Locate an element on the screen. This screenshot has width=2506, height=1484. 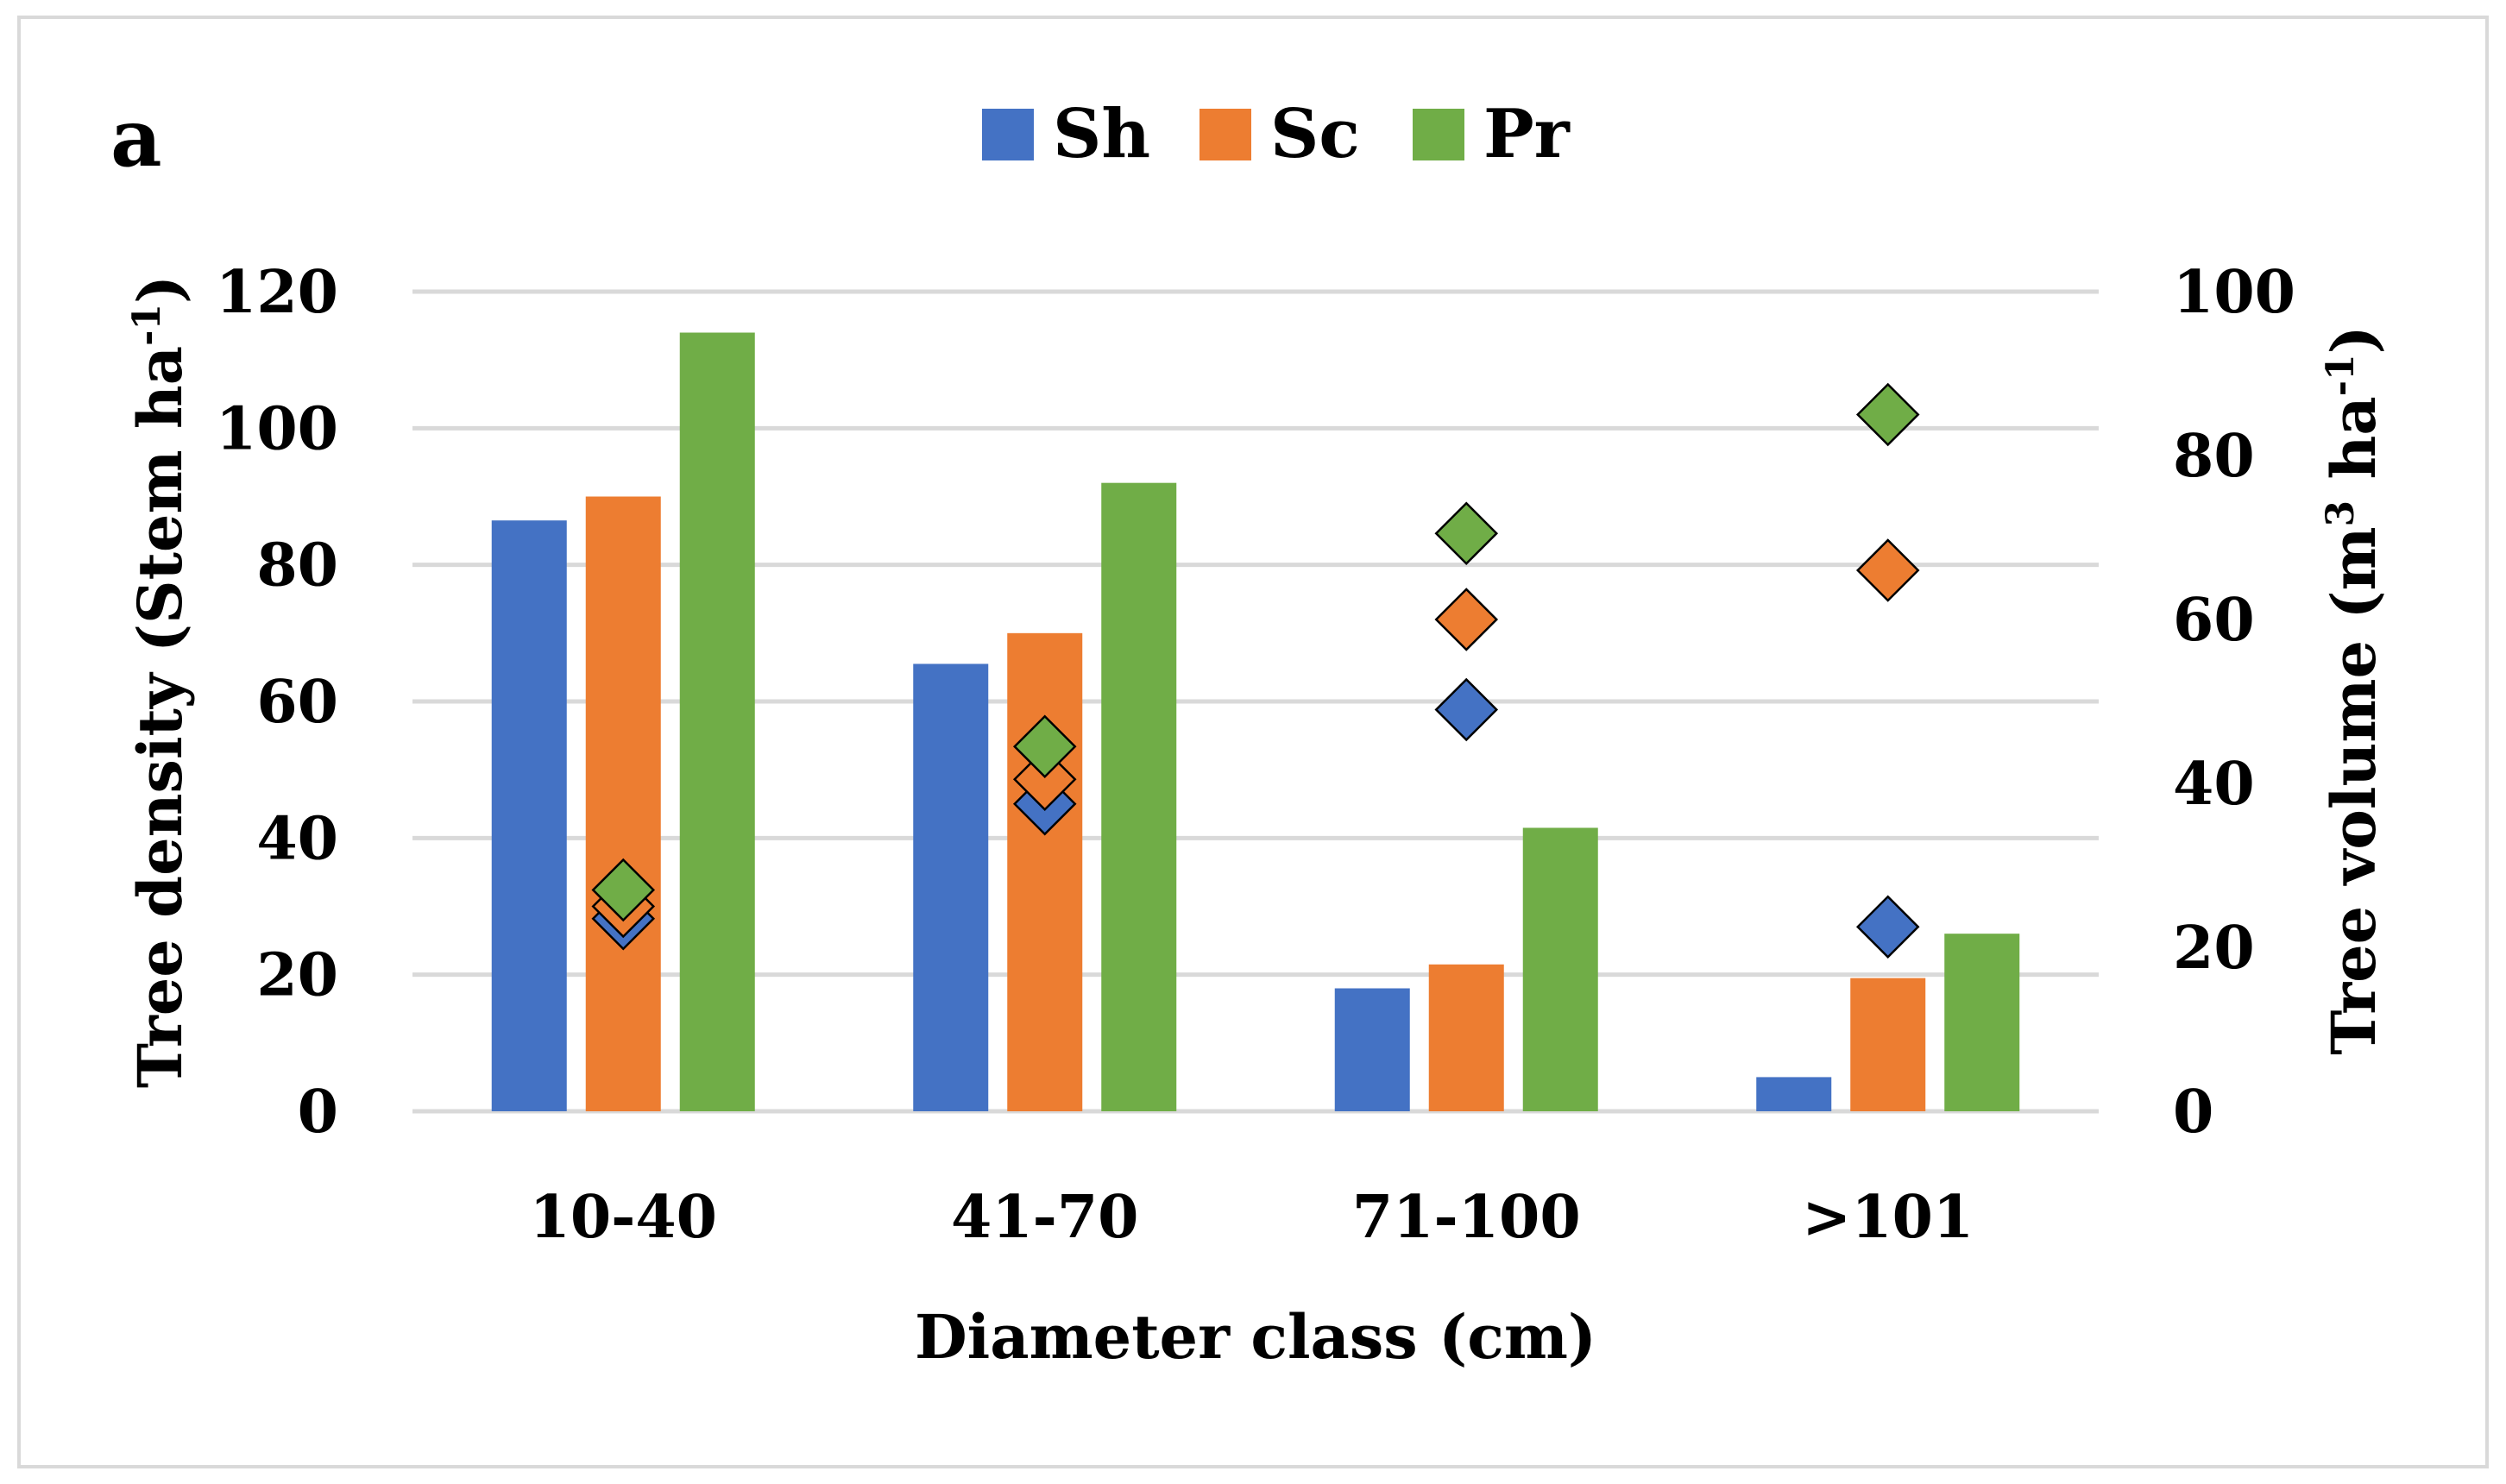
y2-tick-label: 100 is located at coordinates (2234, 292).